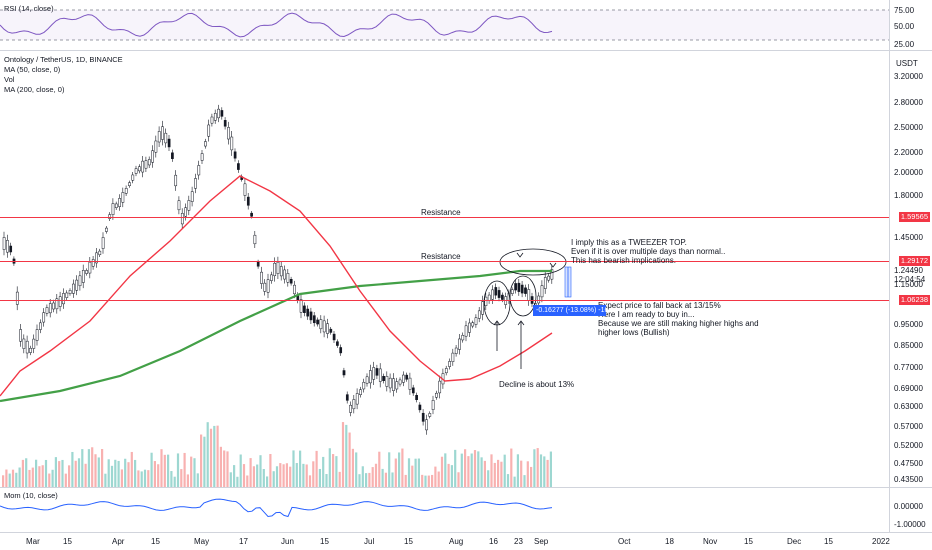 The height and width of the screenshot is (550, 932). What do you see at coordinates (518, 541) in the screenshot?
I see `time-tick-label: 23` at bounding box center [518, 541].